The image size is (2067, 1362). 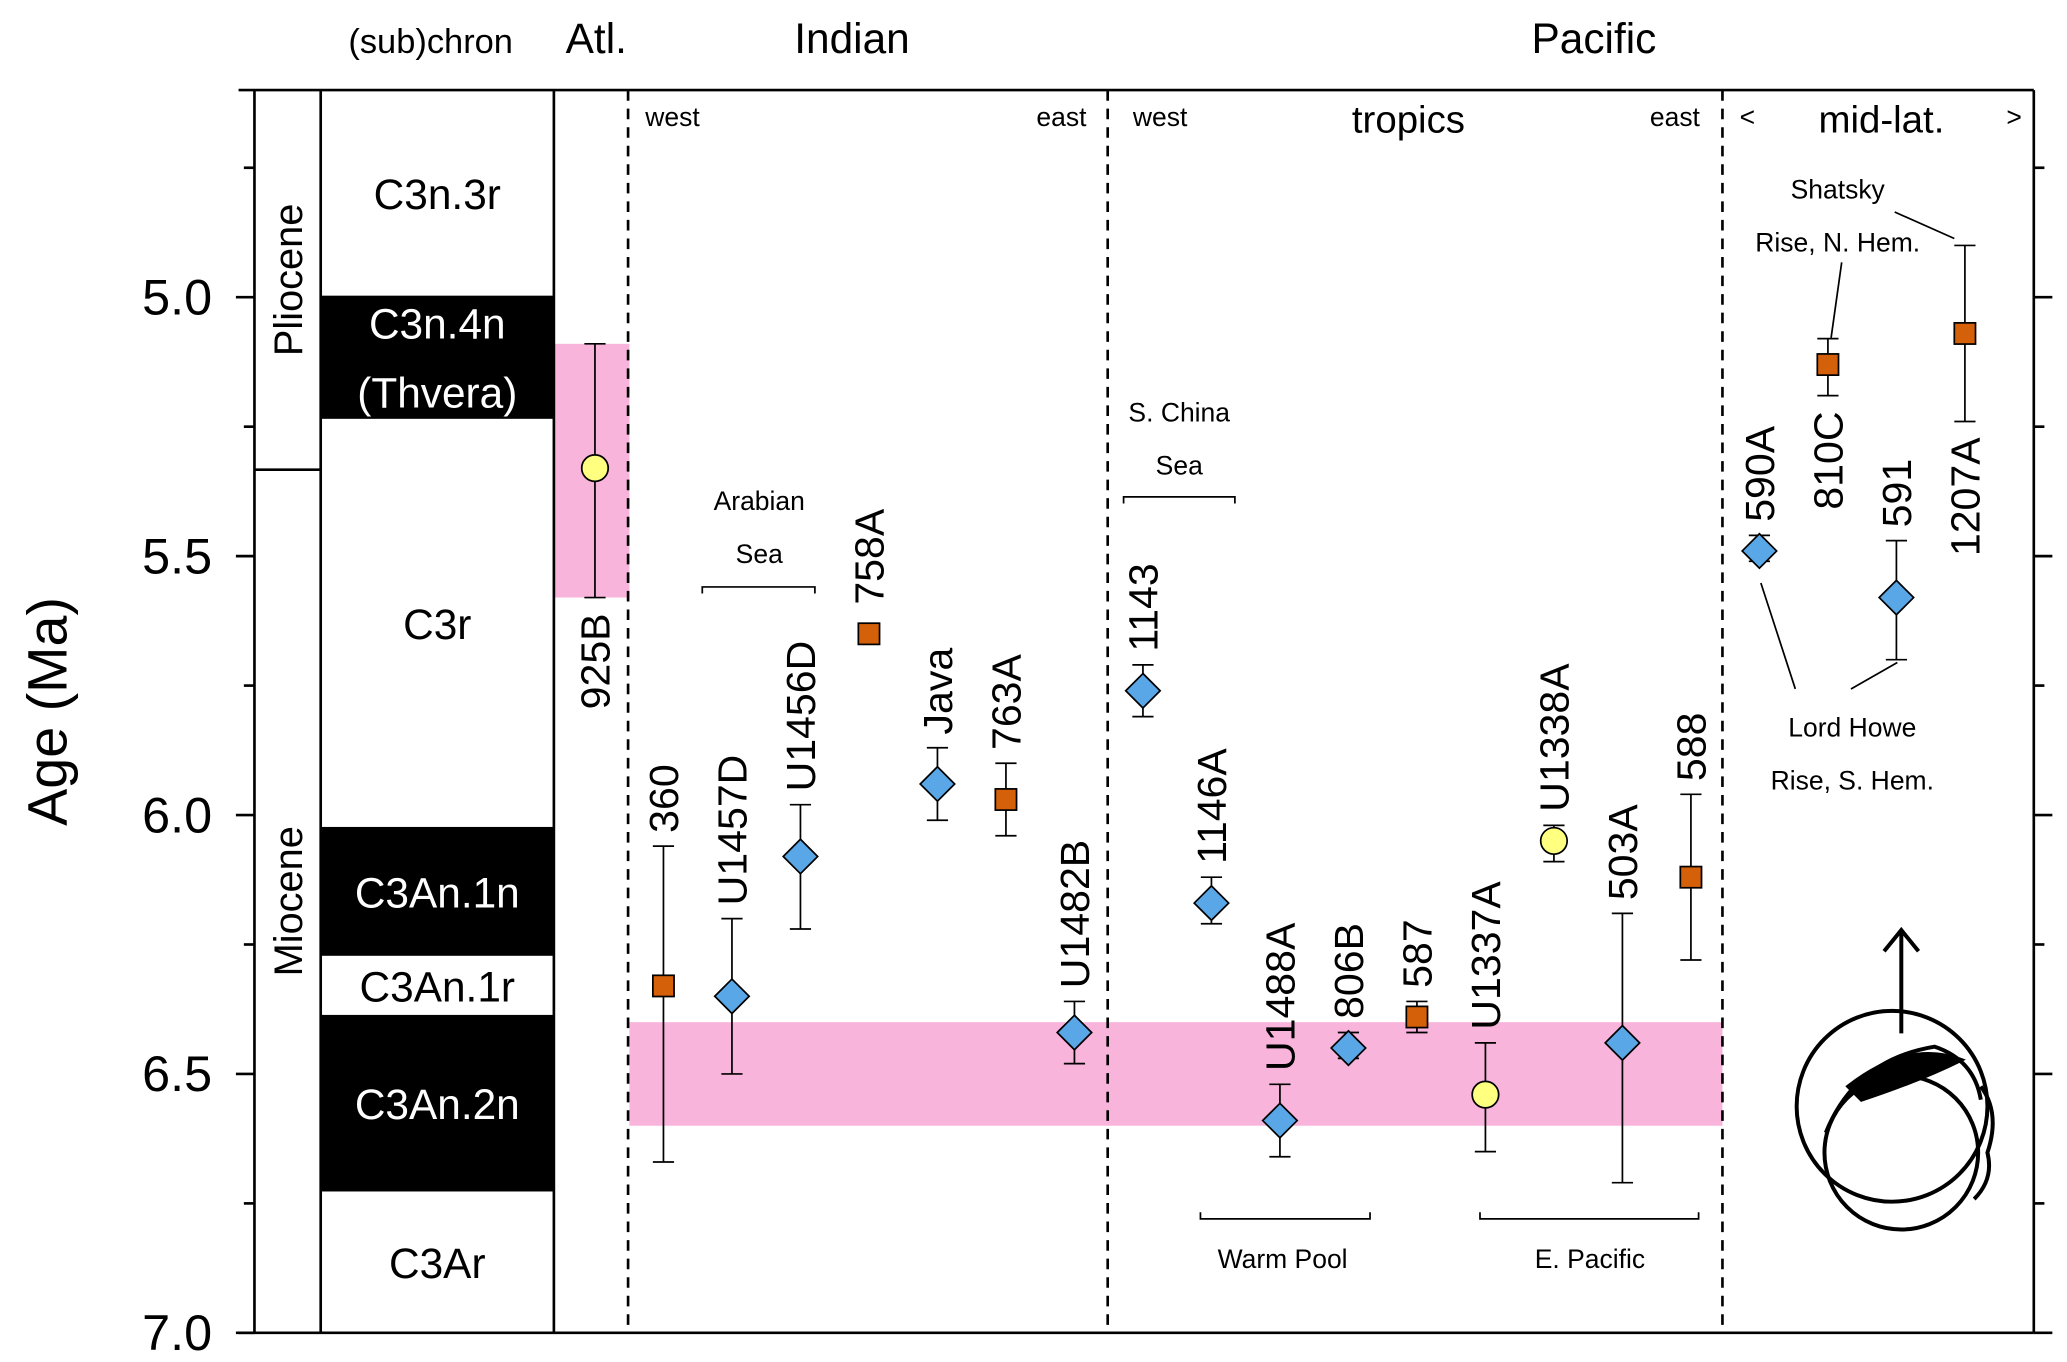 I want to click on header: Pacific, so click(x=1594, y=38).